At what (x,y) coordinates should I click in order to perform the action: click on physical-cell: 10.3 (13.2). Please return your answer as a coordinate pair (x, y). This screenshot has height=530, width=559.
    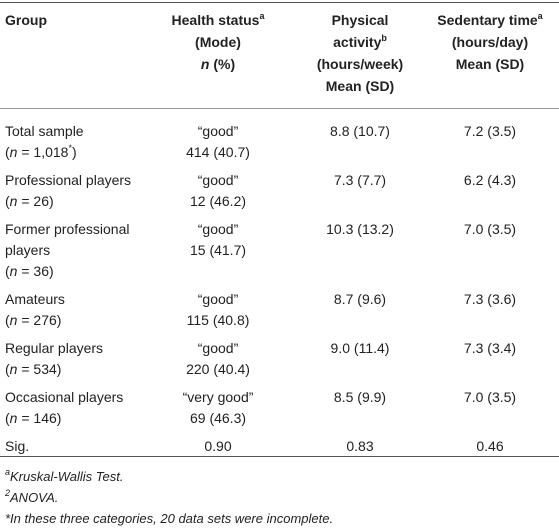
    Looking at the image, I should click on (360, 229).